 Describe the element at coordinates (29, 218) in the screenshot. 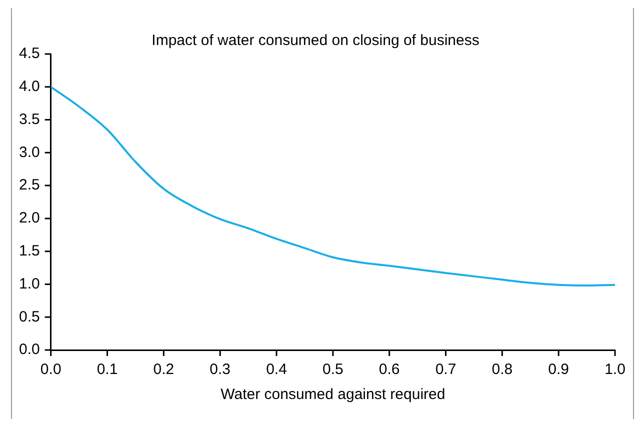

I see `y-tick-label: 2.0` at that location.